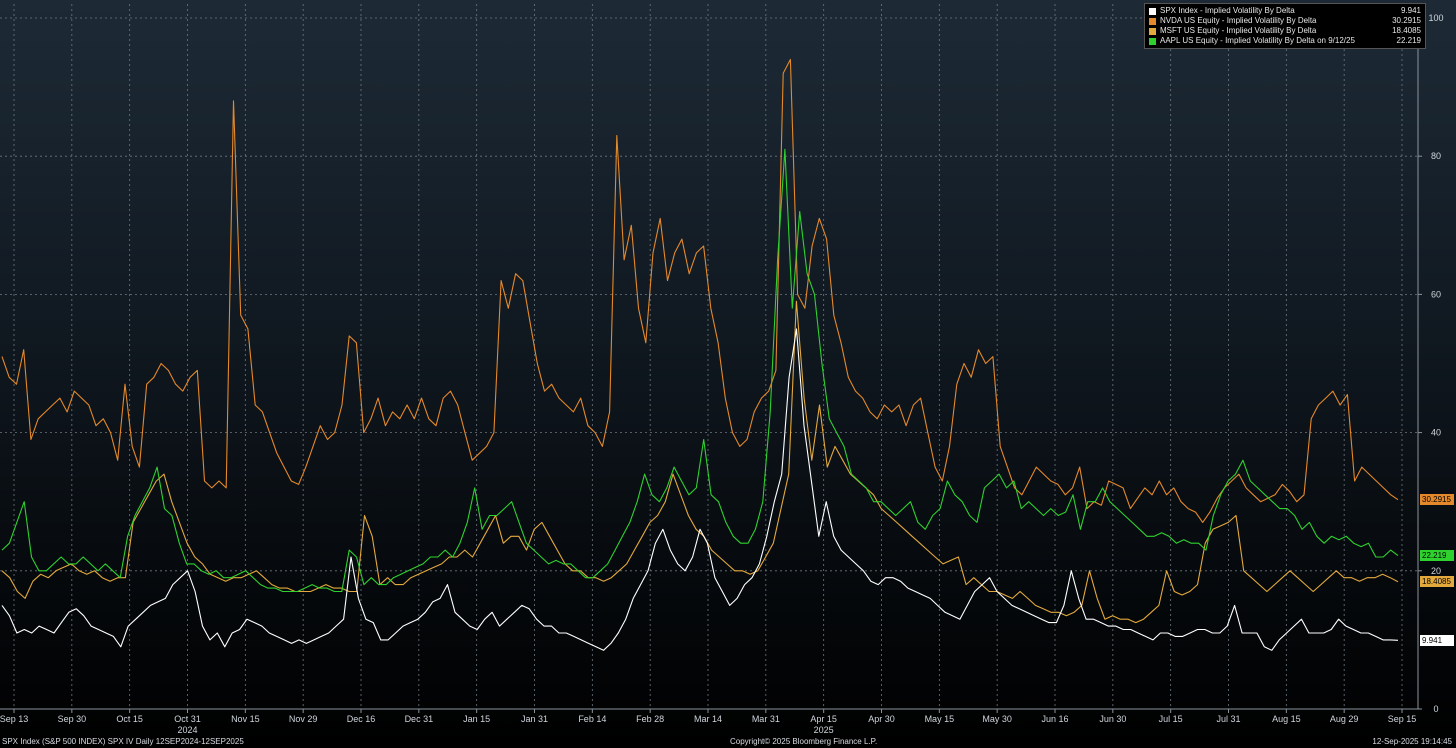  What do you see at coordinates (1435, 18) in the screenshot?
I see `y-tick-label: 100` at bounding box center [1435, 18].